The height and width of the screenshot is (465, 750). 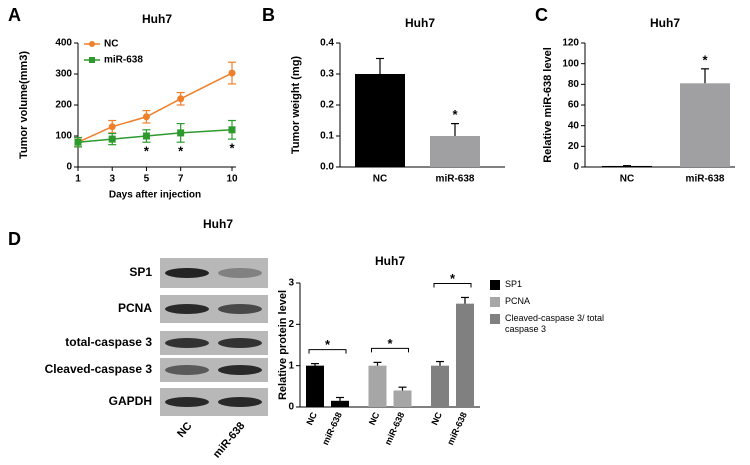 I want to click on blot-title: Huh7, so click(x=218, y=224).